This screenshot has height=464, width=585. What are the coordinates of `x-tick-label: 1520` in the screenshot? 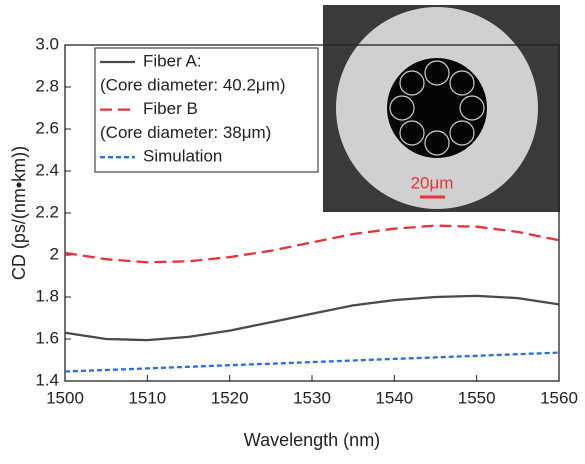 It's located at (230, 397).